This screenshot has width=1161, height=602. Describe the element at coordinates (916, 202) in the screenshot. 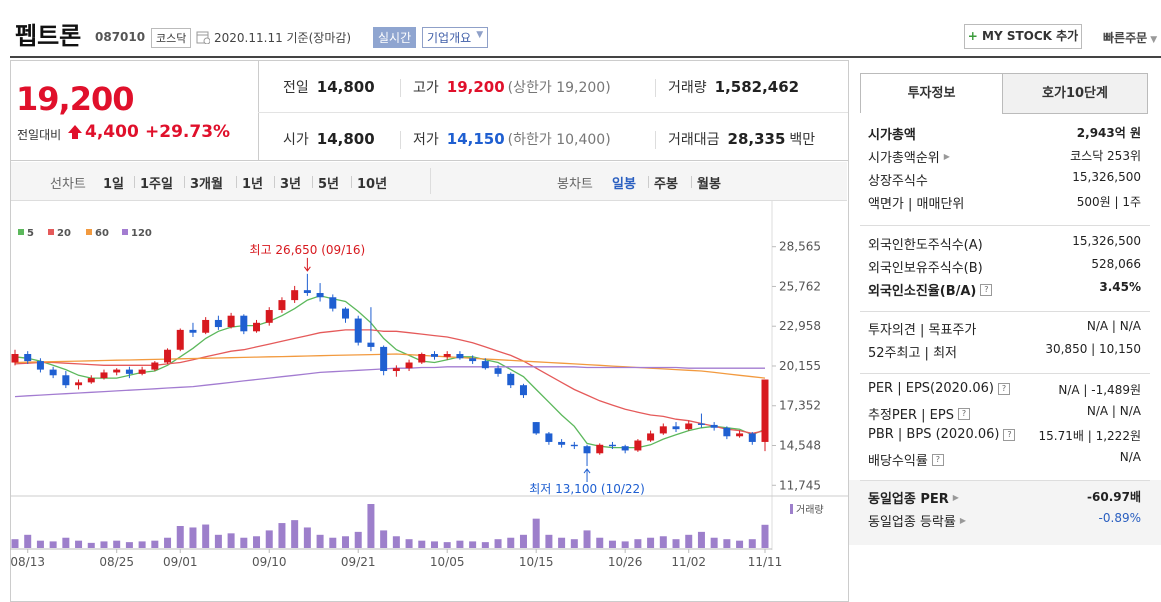

I see `info-label: 액면가 | 매매단위` at that location.